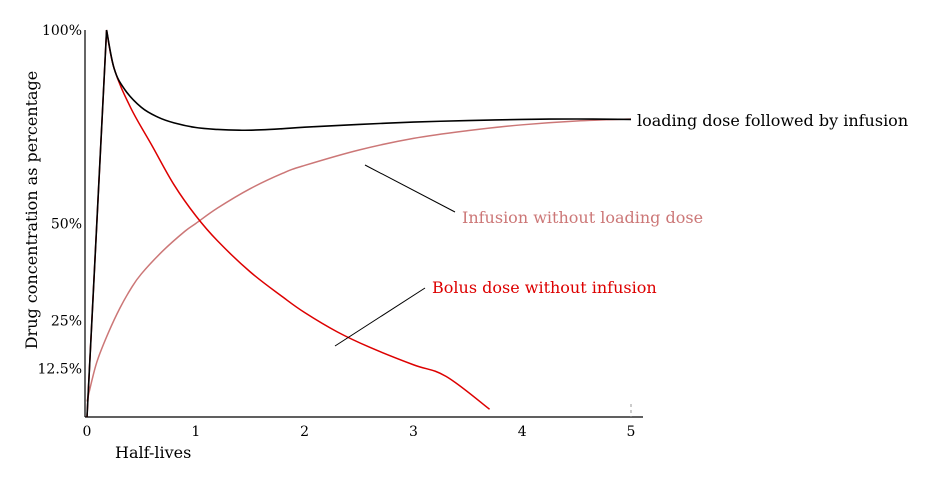 This screenshot has height=486, width=927. What do you see at coordinates (359, 432) in the screenshot?
I see `x-tick-labels: 0 1 2 3 4 5` at bounding box center [359, 432].